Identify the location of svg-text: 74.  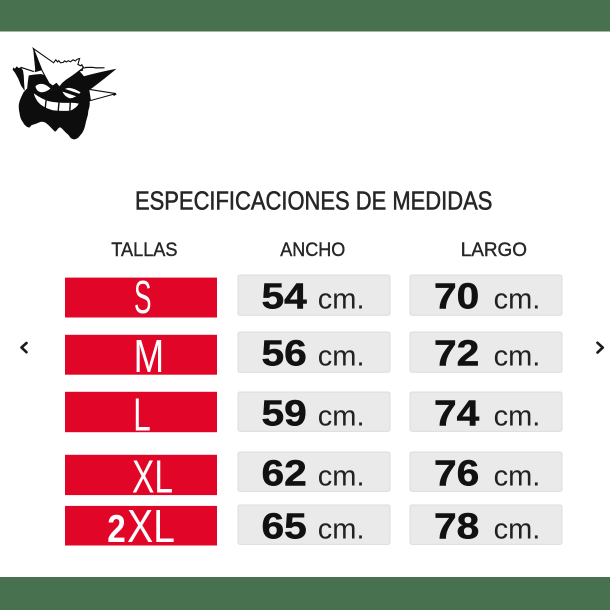
(456, 413).